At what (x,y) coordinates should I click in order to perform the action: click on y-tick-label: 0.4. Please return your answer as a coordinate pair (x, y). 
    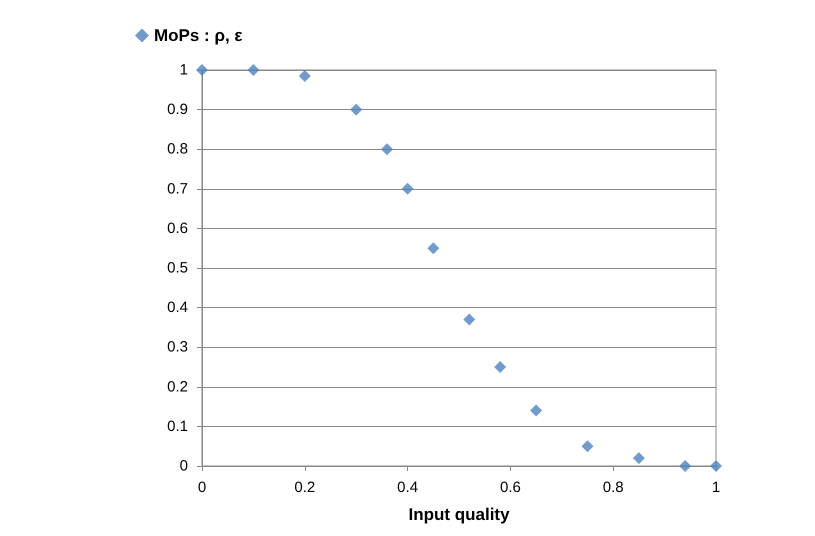
    Looking at the image, I should click on (177, 307).